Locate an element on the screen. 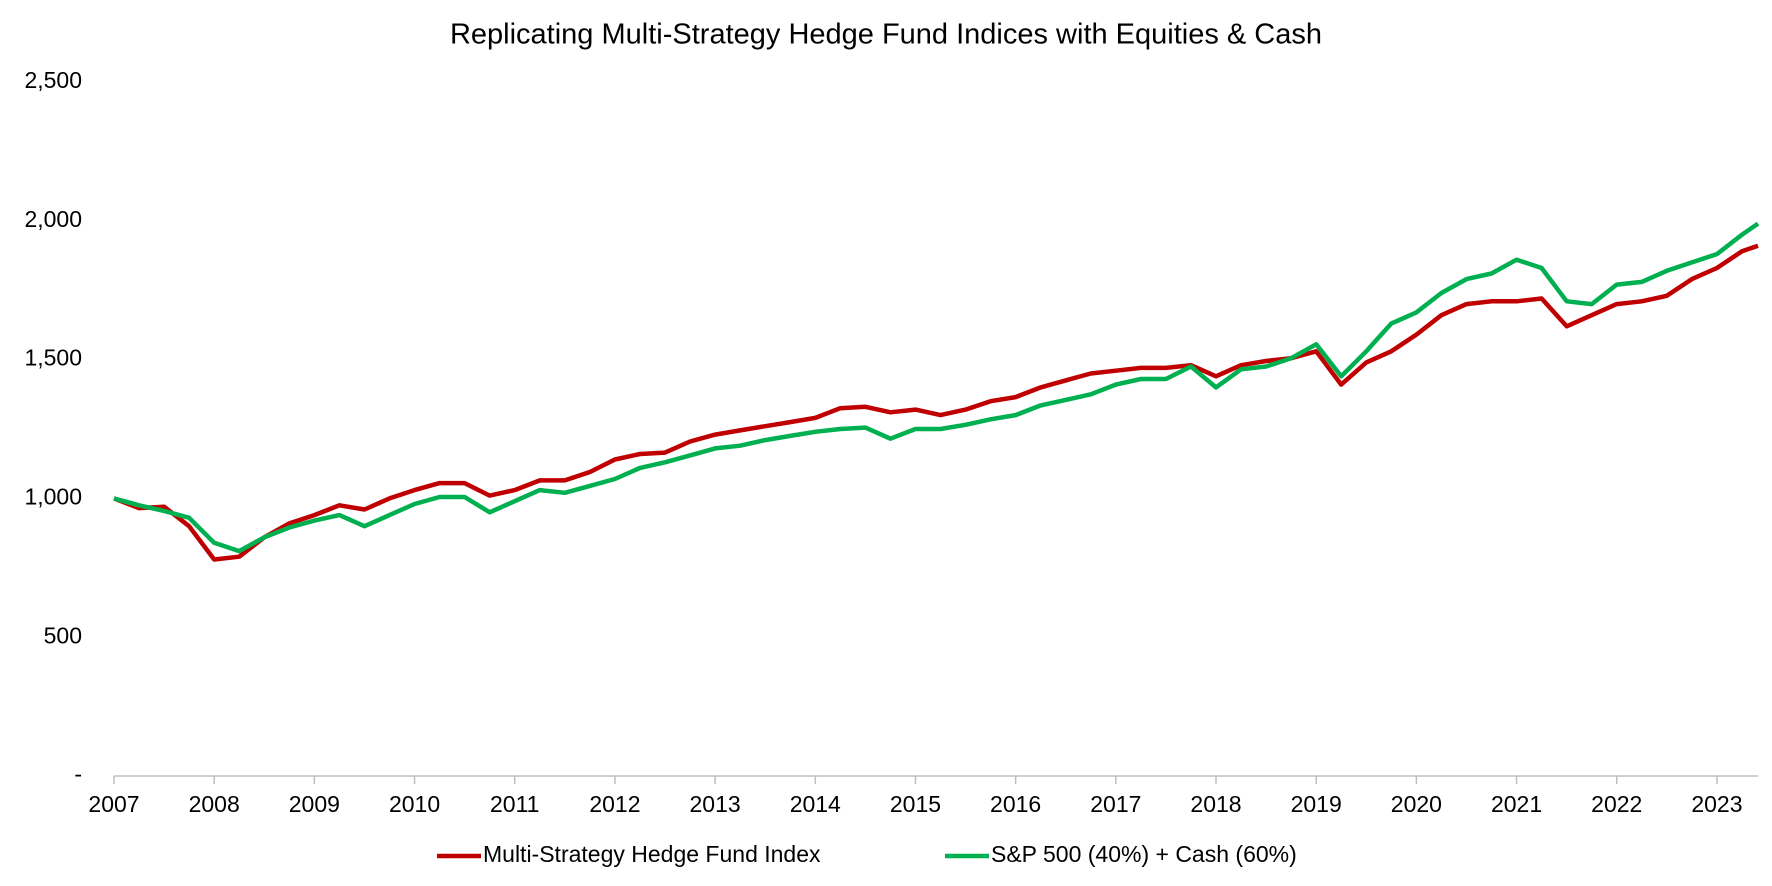  x-tick-label: 2009 is located at coordinates (314, 804).